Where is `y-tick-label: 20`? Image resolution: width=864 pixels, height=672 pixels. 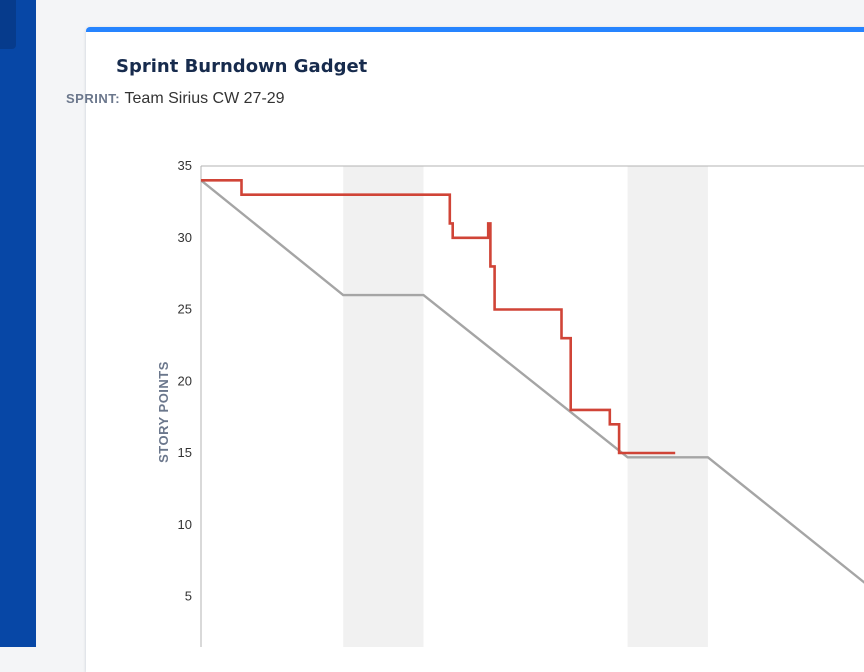 y-tick-label: 20 is located at coordinates (185, 380).